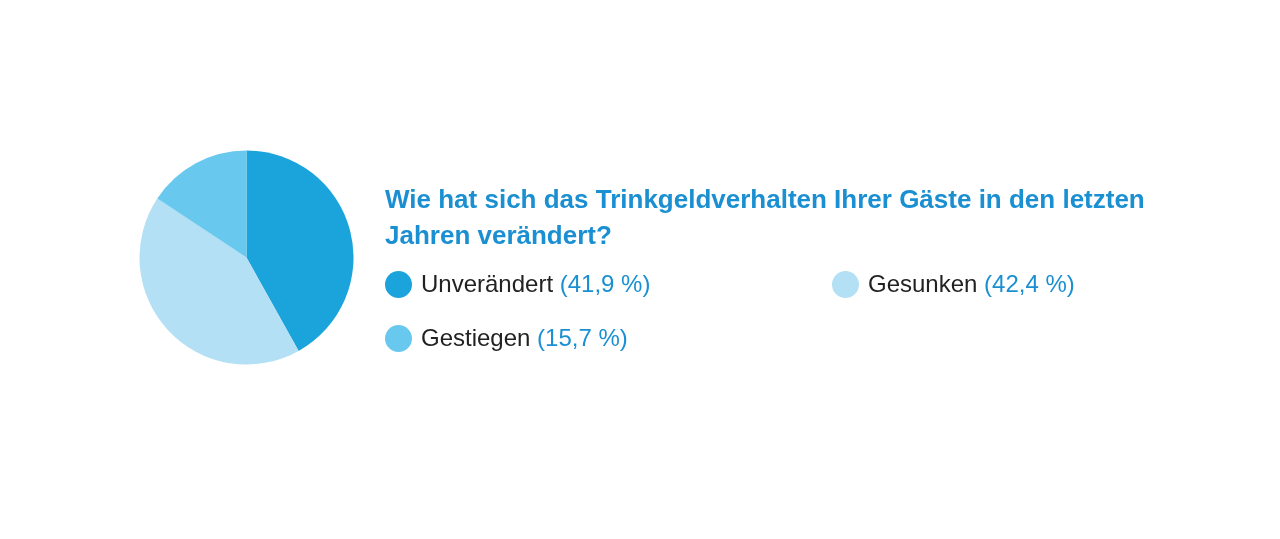  I want to click on data-label: (15,7 %), so click(582, 338).